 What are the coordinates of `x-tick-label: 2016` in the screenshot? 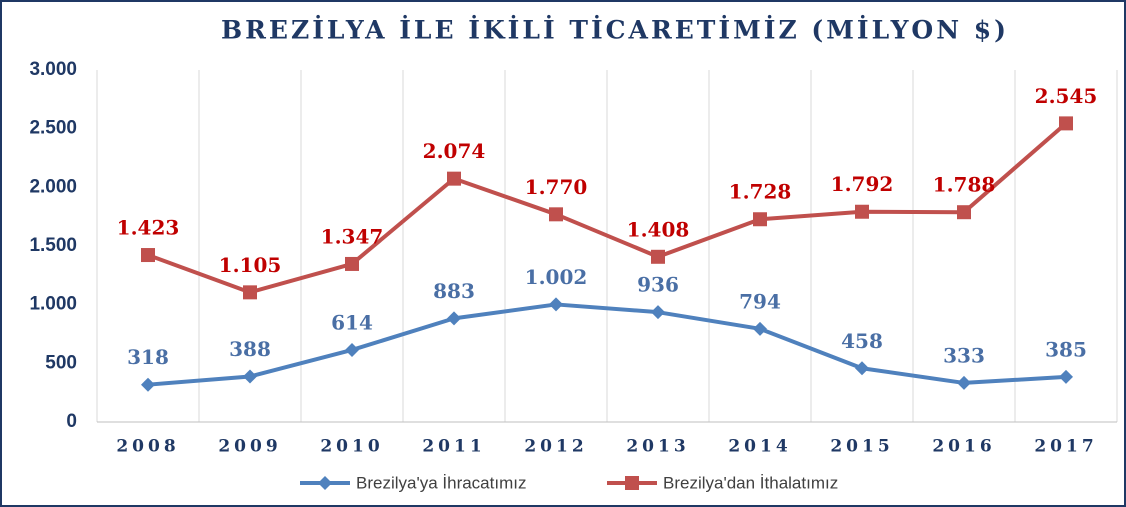 It's located at (963, 447).